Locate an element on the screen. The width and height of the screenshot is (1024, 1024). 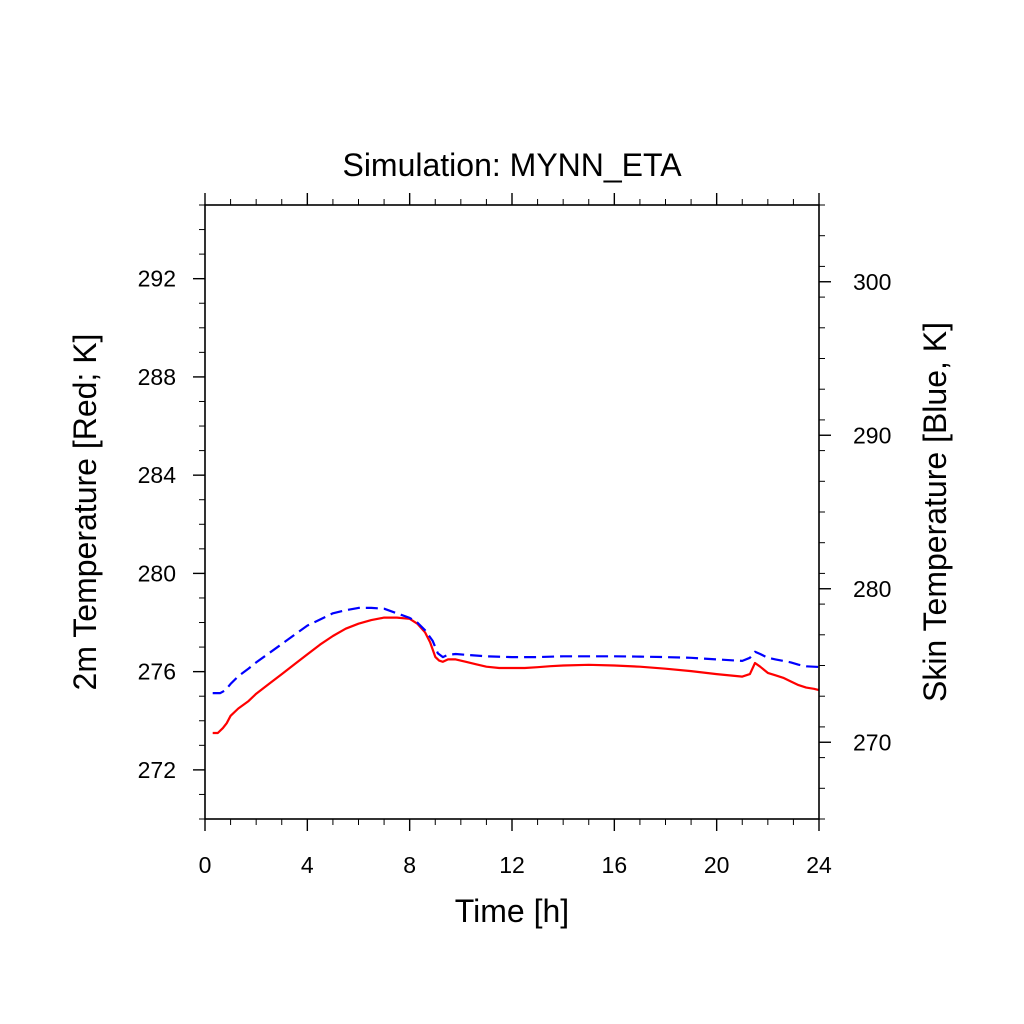
series-layer is located at coordinates (516, 670).